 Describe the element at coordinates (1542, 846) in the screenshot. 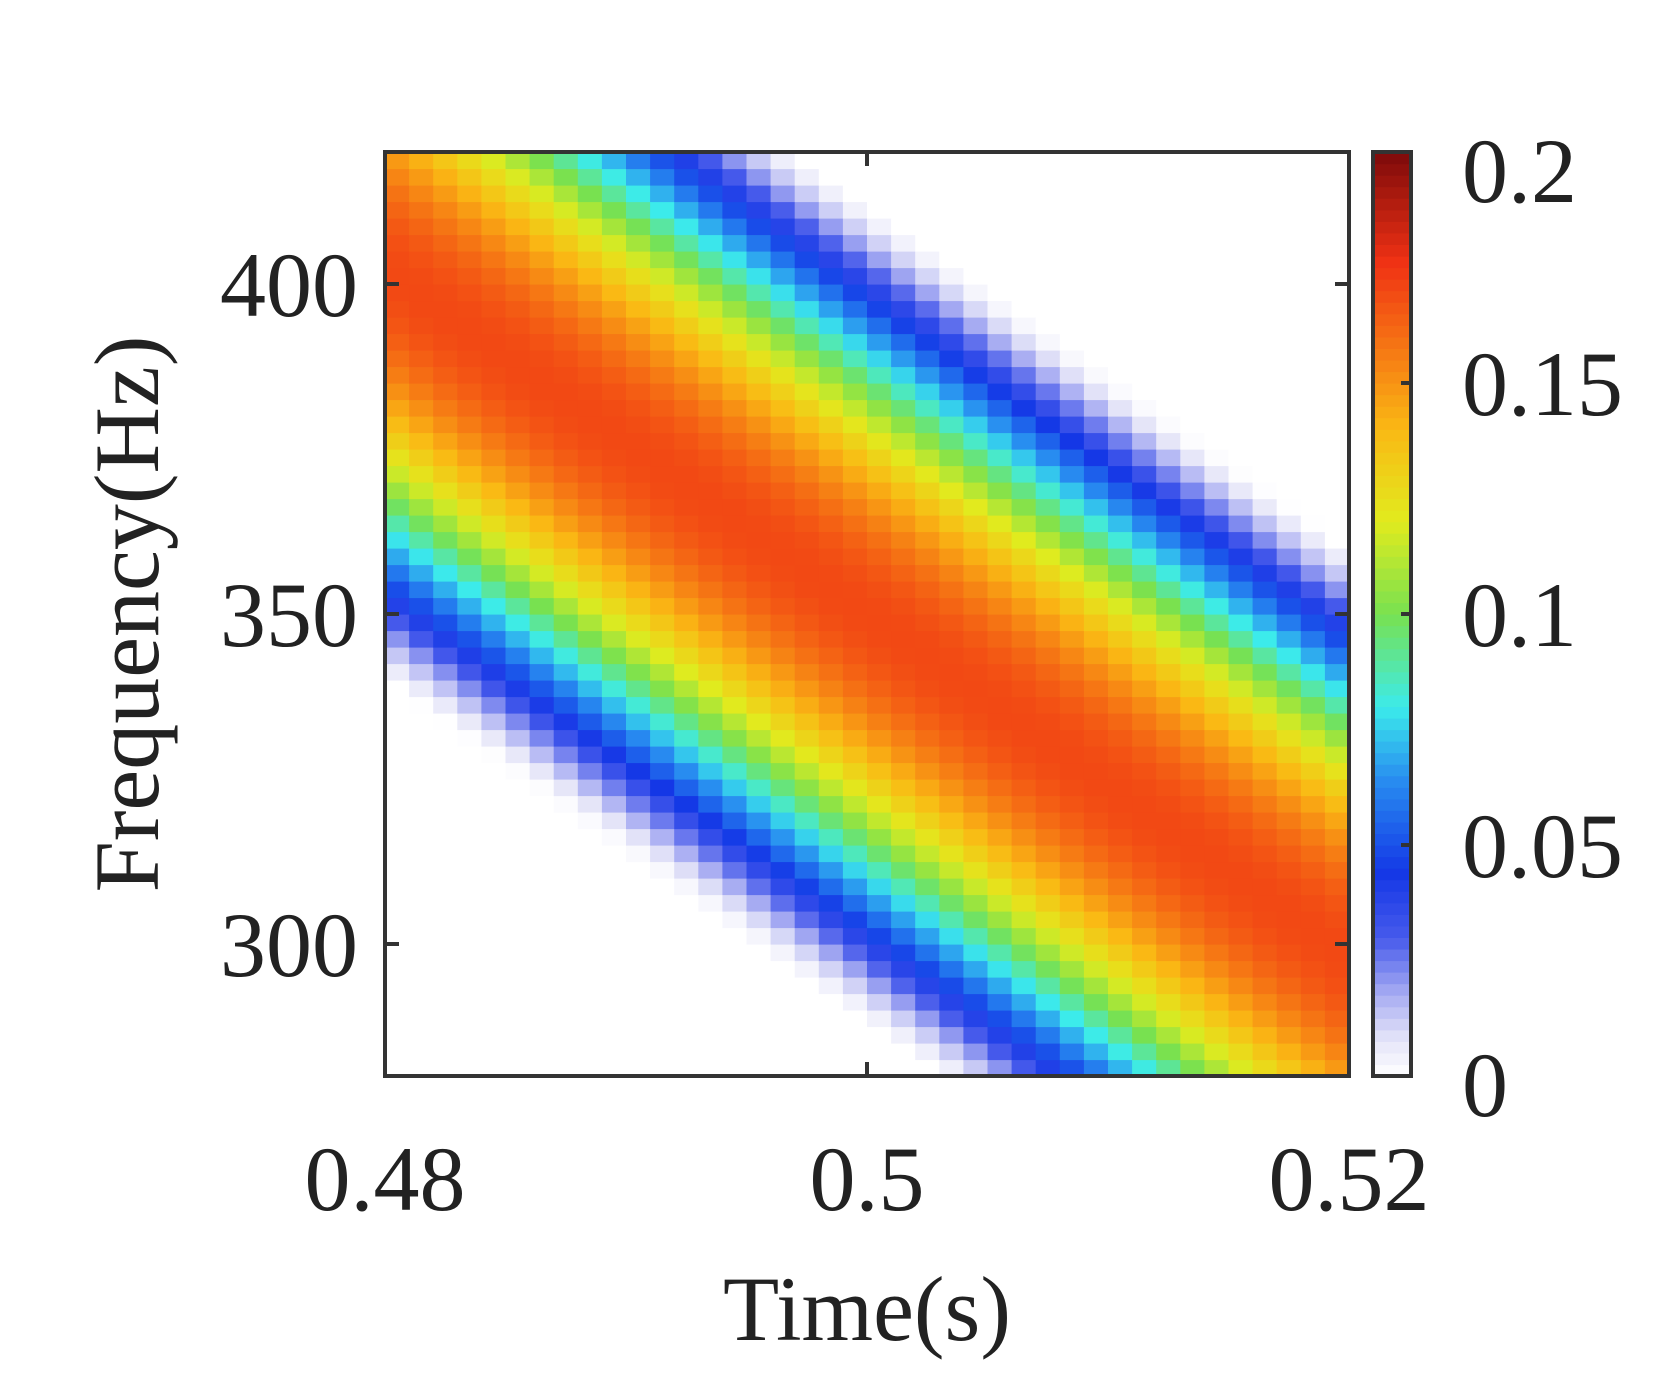

I see `colorbar-tick-label: 0.05` at that location.